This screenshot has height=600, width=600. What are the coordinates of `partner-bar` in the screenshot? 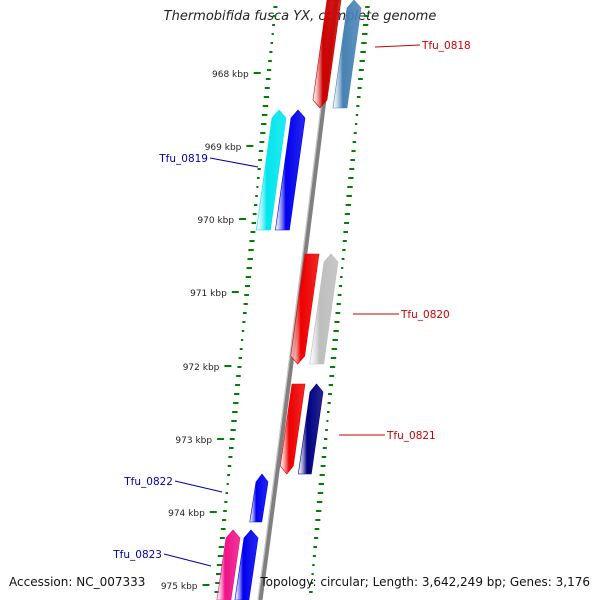 It's located at (310, 429).